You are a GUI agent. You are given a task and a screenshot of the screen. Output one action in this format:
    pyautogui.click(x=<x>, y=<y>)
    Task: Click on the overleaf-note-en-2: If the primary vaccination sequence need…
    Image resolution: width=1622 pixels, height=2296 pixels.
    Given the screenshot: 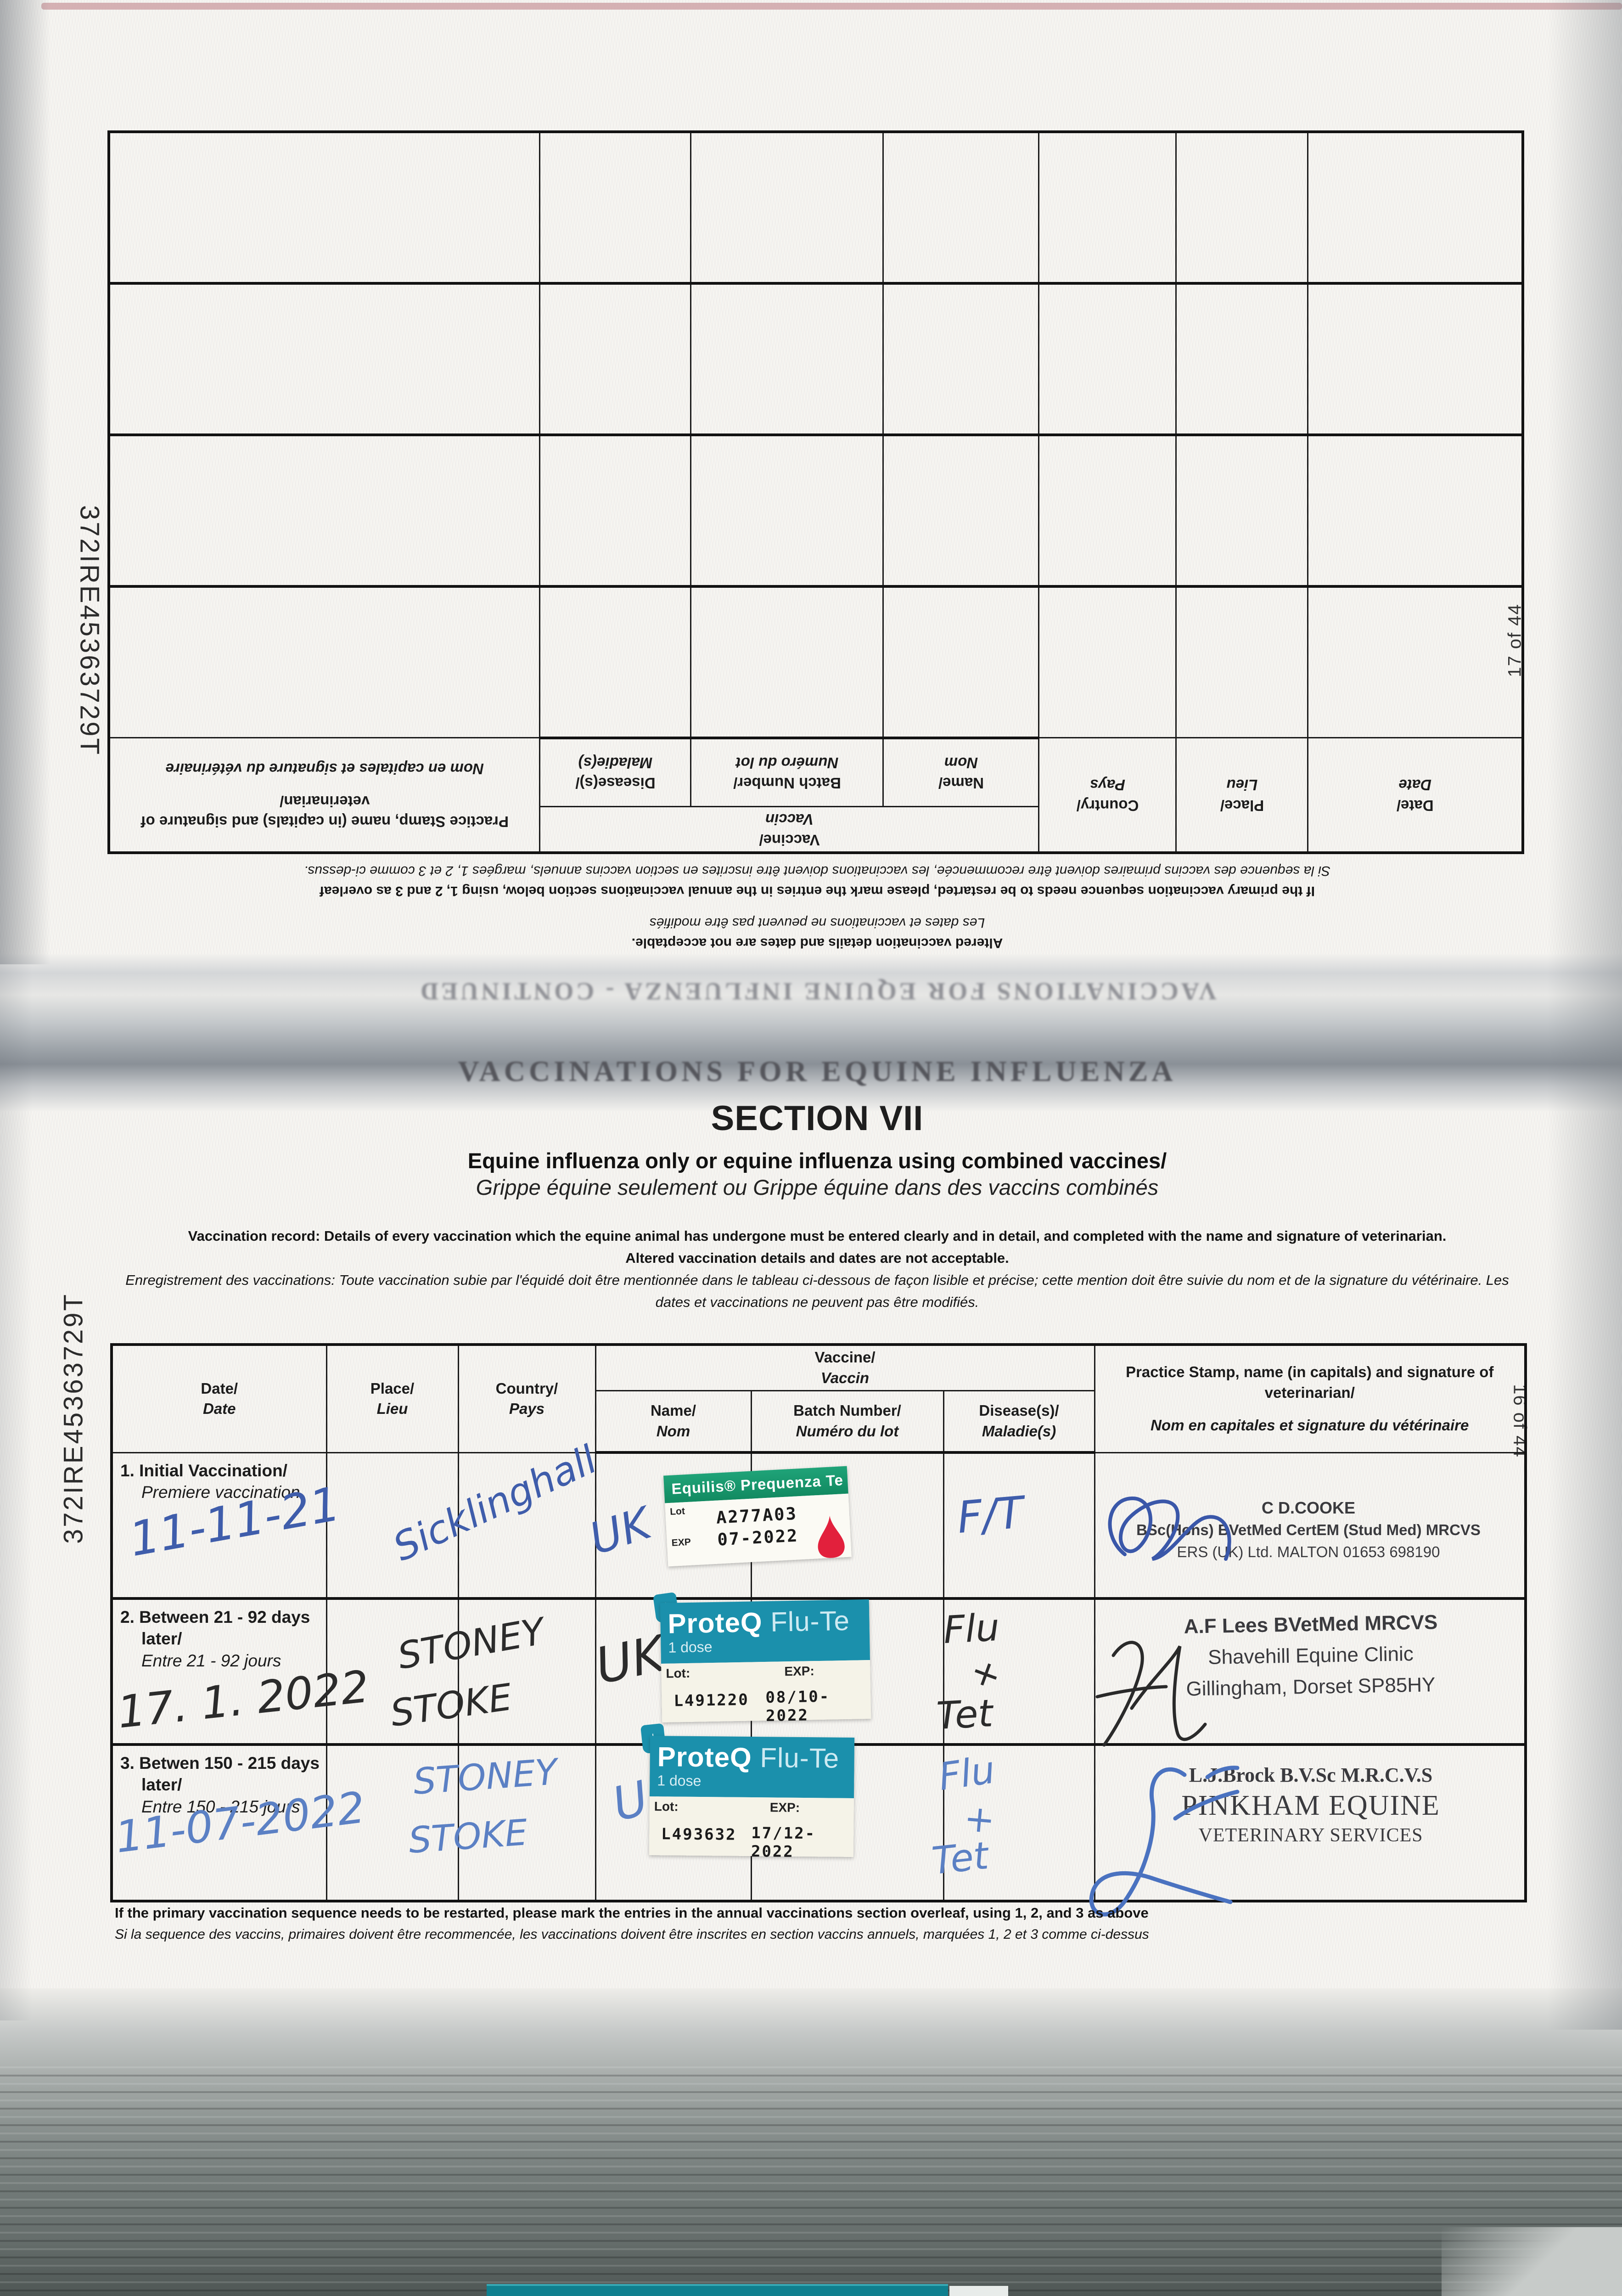 What is the action you would take?
    pyautogui.click(x=818, y=891)
    